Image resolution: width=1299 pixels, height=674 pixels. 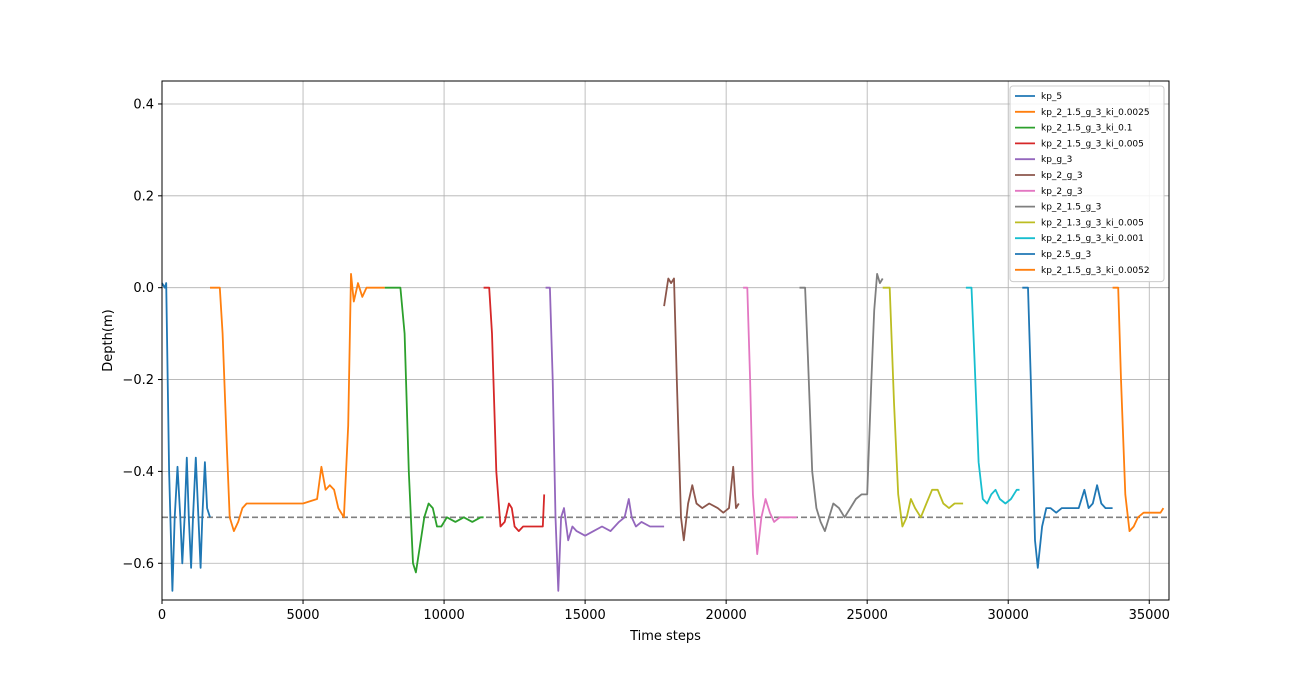 What do you see at coordinates (1092, 144) in the screenshot?
I see `legend-entry: kp_2_1.5_g_3_ki_0.005` at bounding box center [1092, 144].